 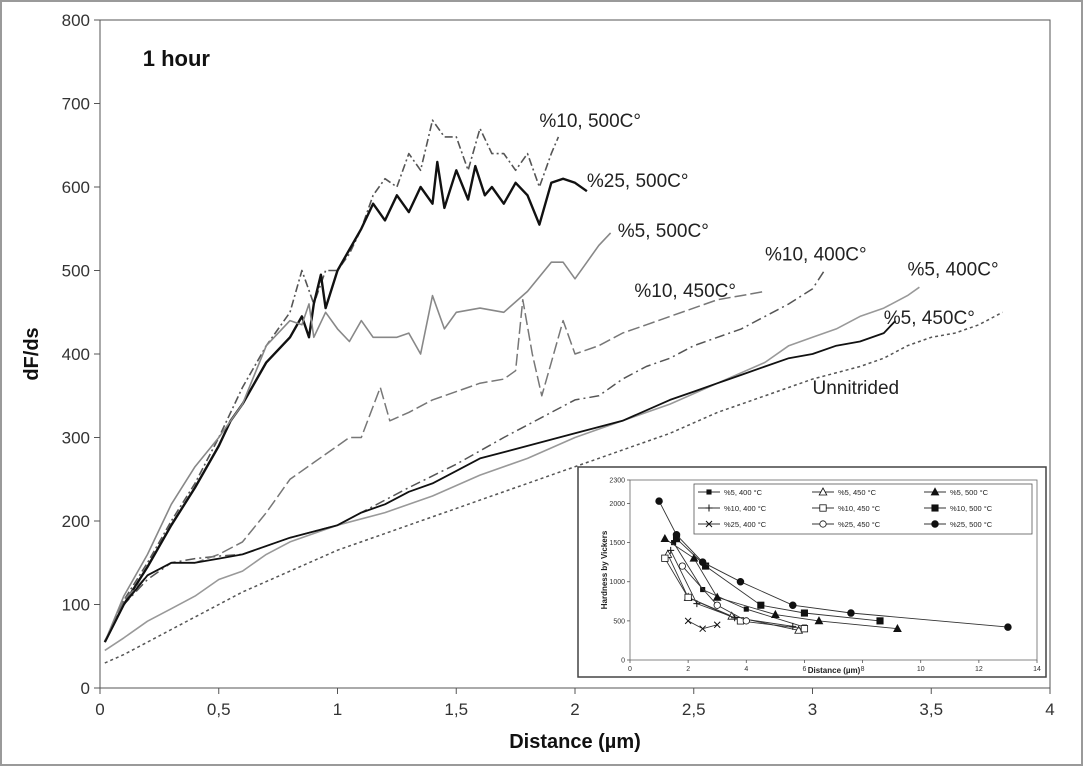 What do you see at coordinates (1037, 669) in the screenshot?
I see `inset-x-tick-label: 14` at bounding box center [1037, 669].